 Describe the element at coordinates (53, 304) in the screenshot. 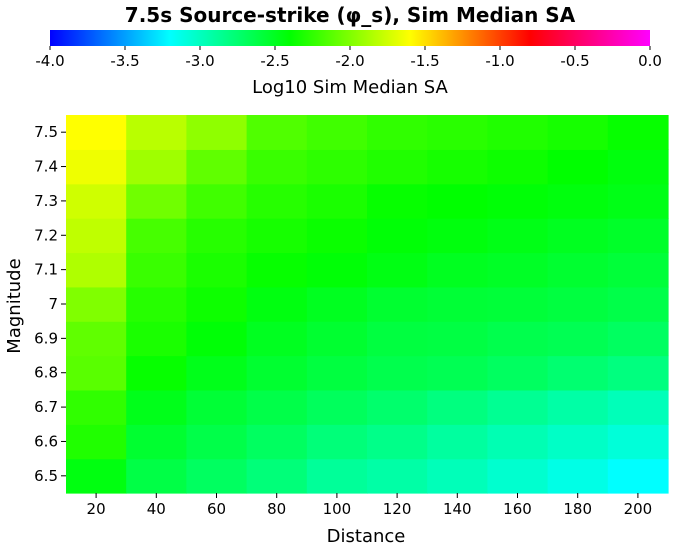

I see `y-tick-label: 7` at that location.